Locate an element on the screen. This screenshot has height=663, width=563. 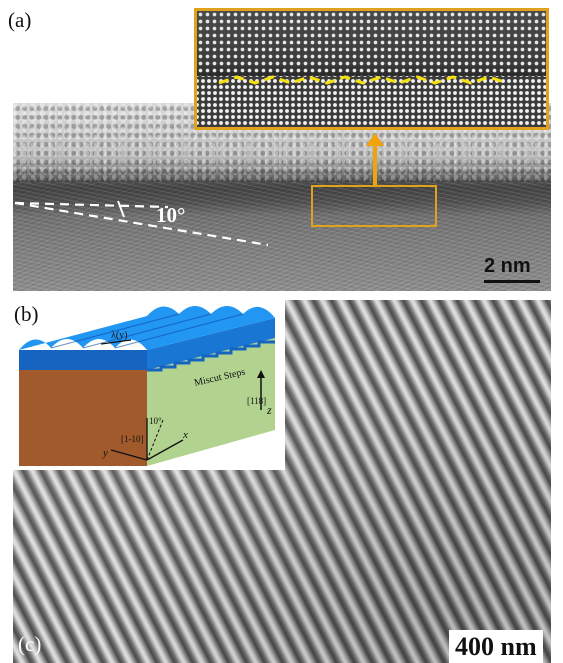
substrate-front-face is located at coordinates (83, 418).